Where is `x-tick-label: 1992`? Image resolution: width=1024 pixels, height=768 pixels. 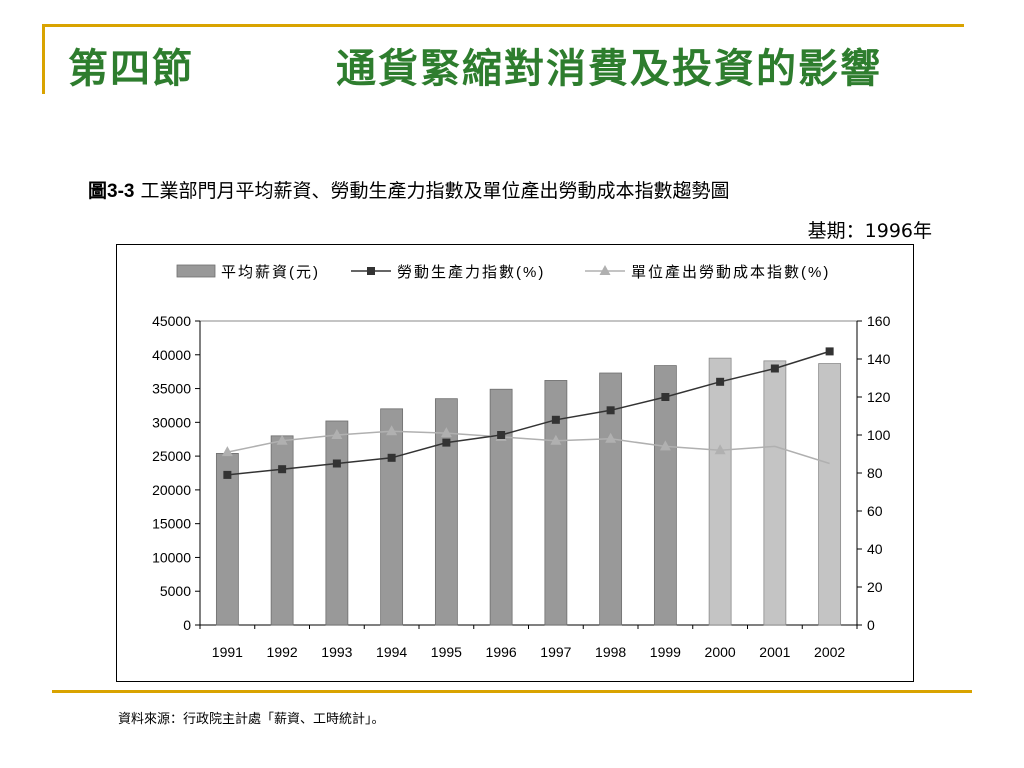 x-tick-label: 1992 is located at coordinates (282, 652).